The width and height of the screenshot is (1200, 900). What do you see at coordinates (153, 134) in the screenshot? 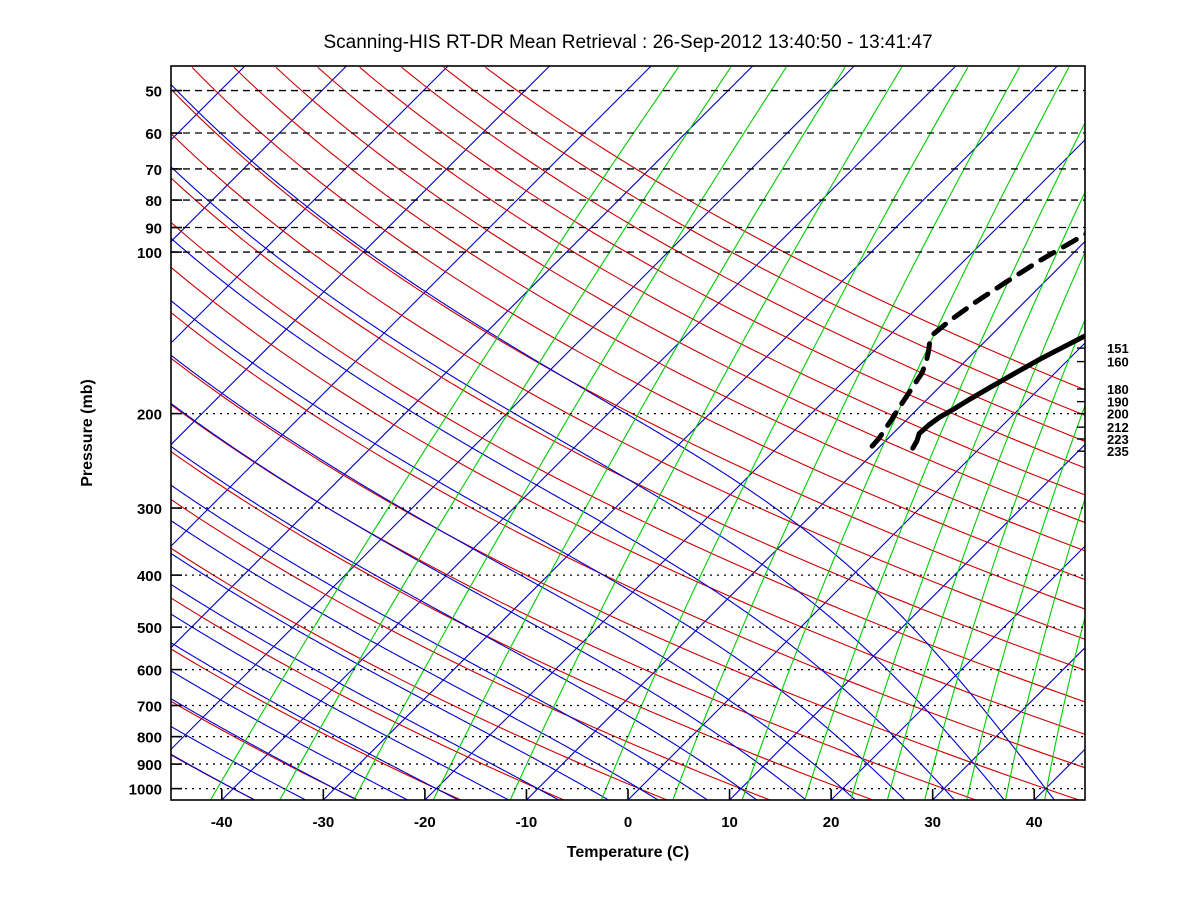
I see `y-tick-label: 60` at bounding box center [153, 134].